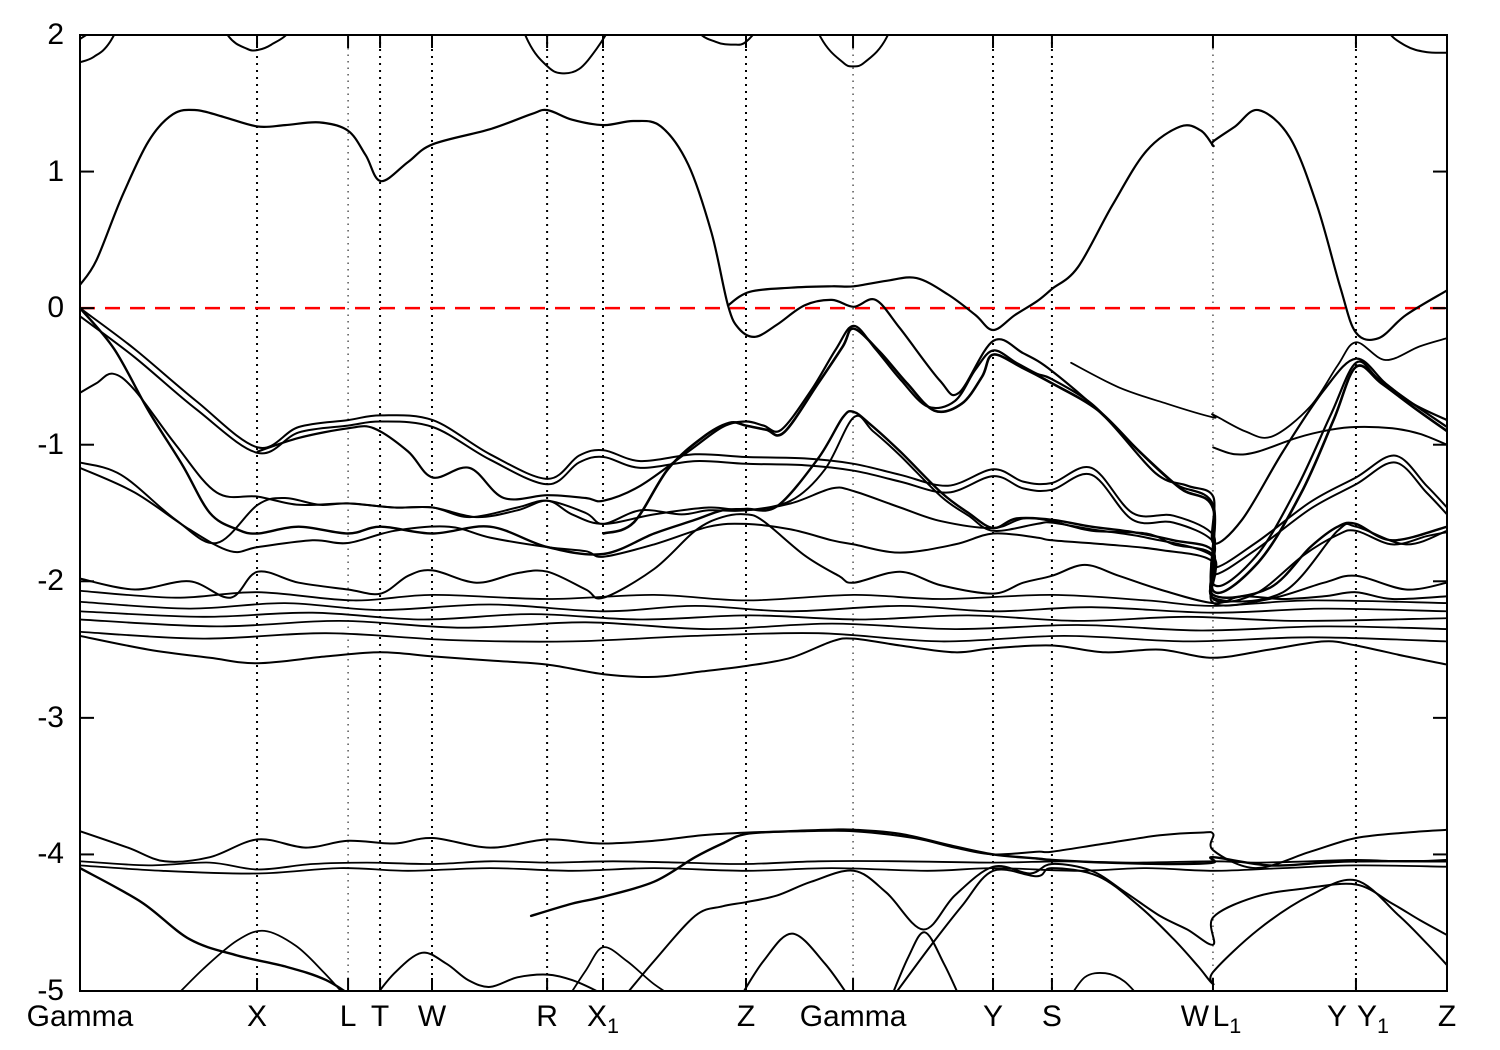 This screenshot has height=1050, width=1500. Describe the element at coordinates (1227, 1019) in the screenshot. I see `x-axis-label-L1: L1` at that location.